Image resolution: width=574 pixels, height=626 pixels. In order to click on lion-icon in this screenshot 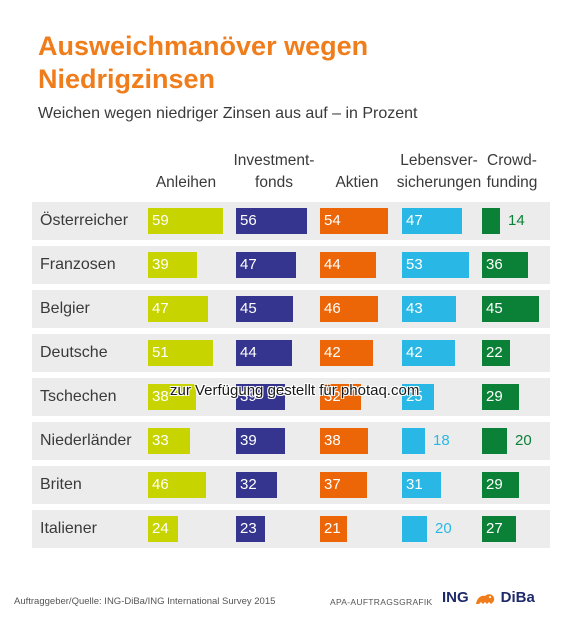, I will do `click(484, 598)`.